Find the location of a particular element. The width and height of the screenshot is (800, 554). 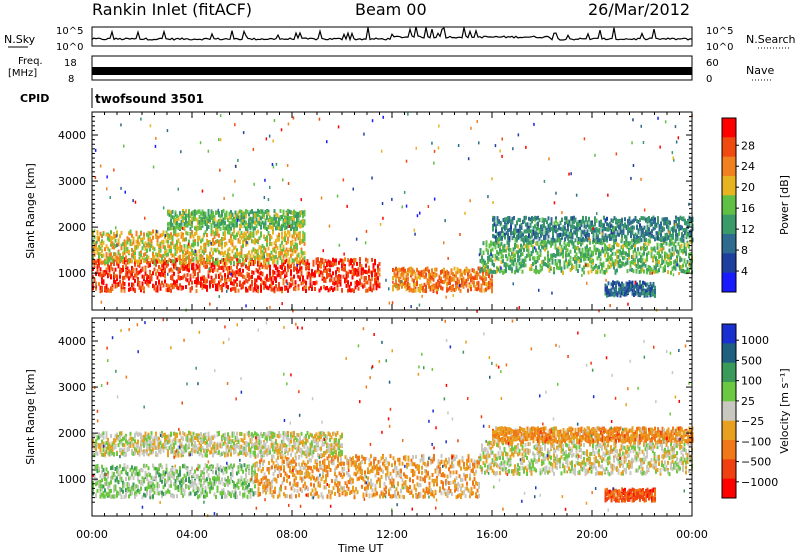

time-axis: 00:00 04:00 08:00 12:00 16:00 20:00 00:00 is located at coordinates (392, 534).